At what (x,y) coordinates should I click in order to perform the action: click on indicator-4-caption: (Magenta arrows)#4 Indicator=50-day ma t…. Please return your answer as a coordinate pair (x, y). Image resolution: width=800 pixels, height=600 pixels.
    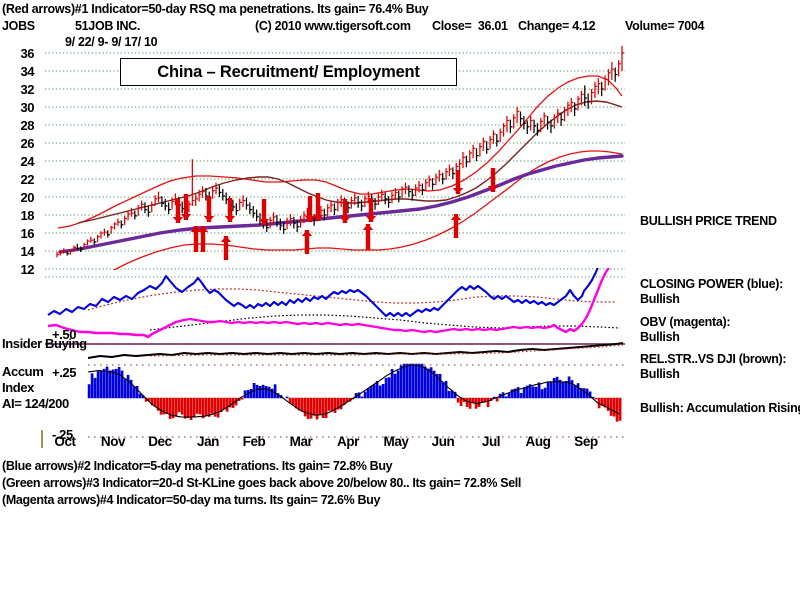
    Looking at the image, I should click on (191, 500).